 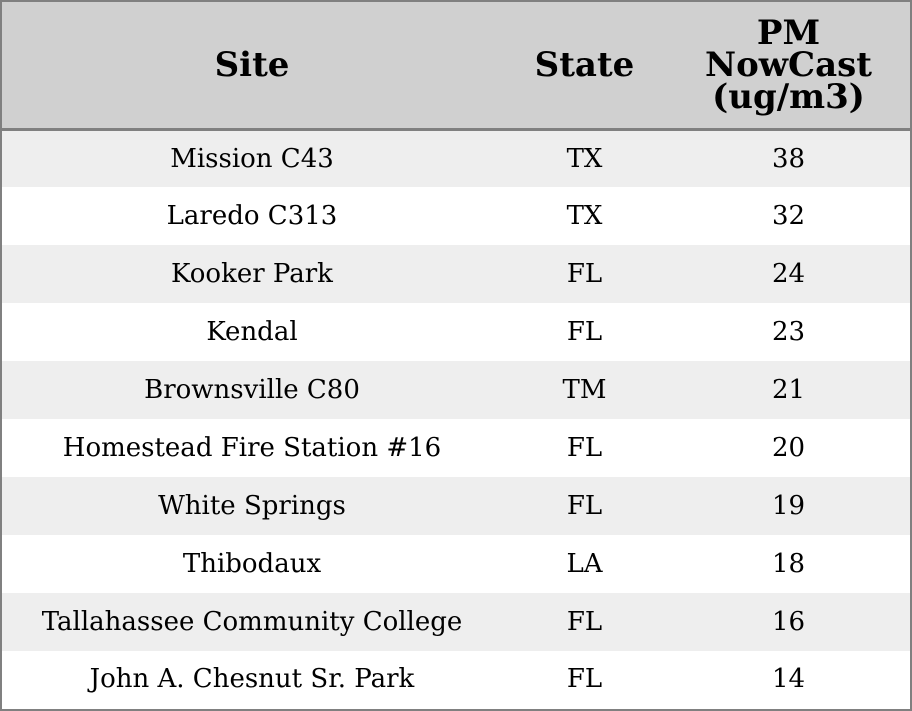 I want to click on table-row: Kendal FL 23, so click(x=456, y=332).